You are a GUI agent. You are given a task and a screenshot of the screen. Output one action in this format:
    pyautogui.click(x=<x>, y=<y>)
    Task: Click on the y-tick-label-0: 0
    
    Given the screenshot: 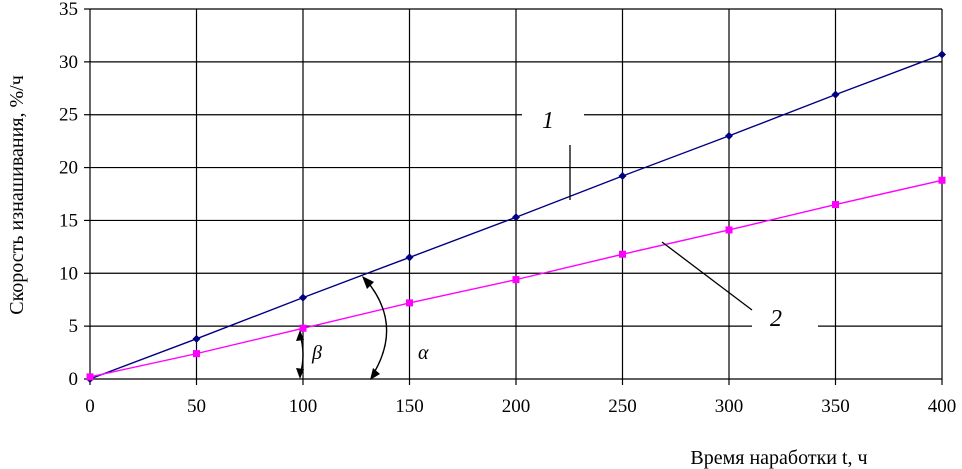 What is the action you would take?
    pyautogui.click(x=74, y=379)
    